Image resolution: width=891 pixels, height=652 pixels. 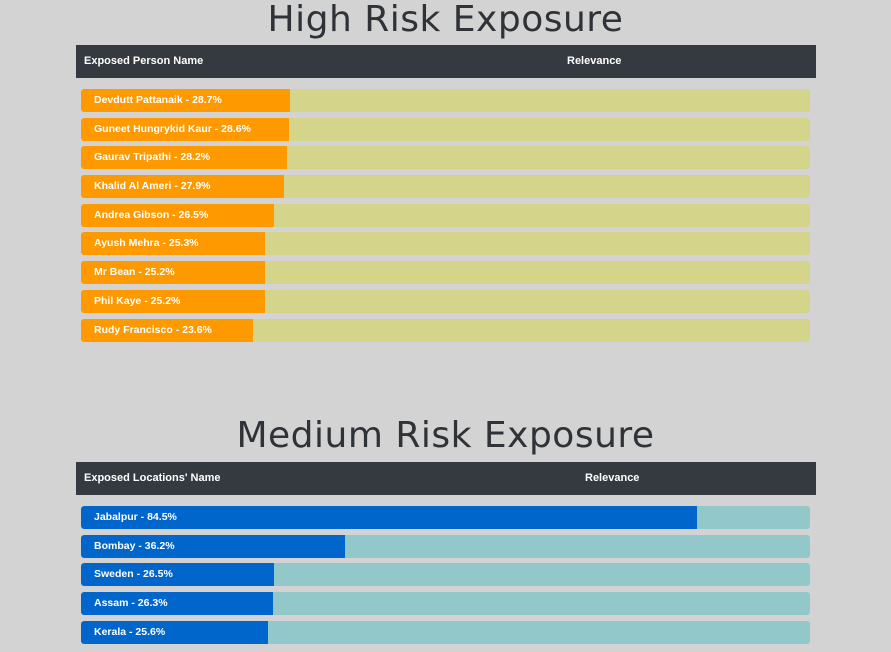 I want to click on location-exposure-row: Jabalpur - 84.5%, so click(x=445, y=517).